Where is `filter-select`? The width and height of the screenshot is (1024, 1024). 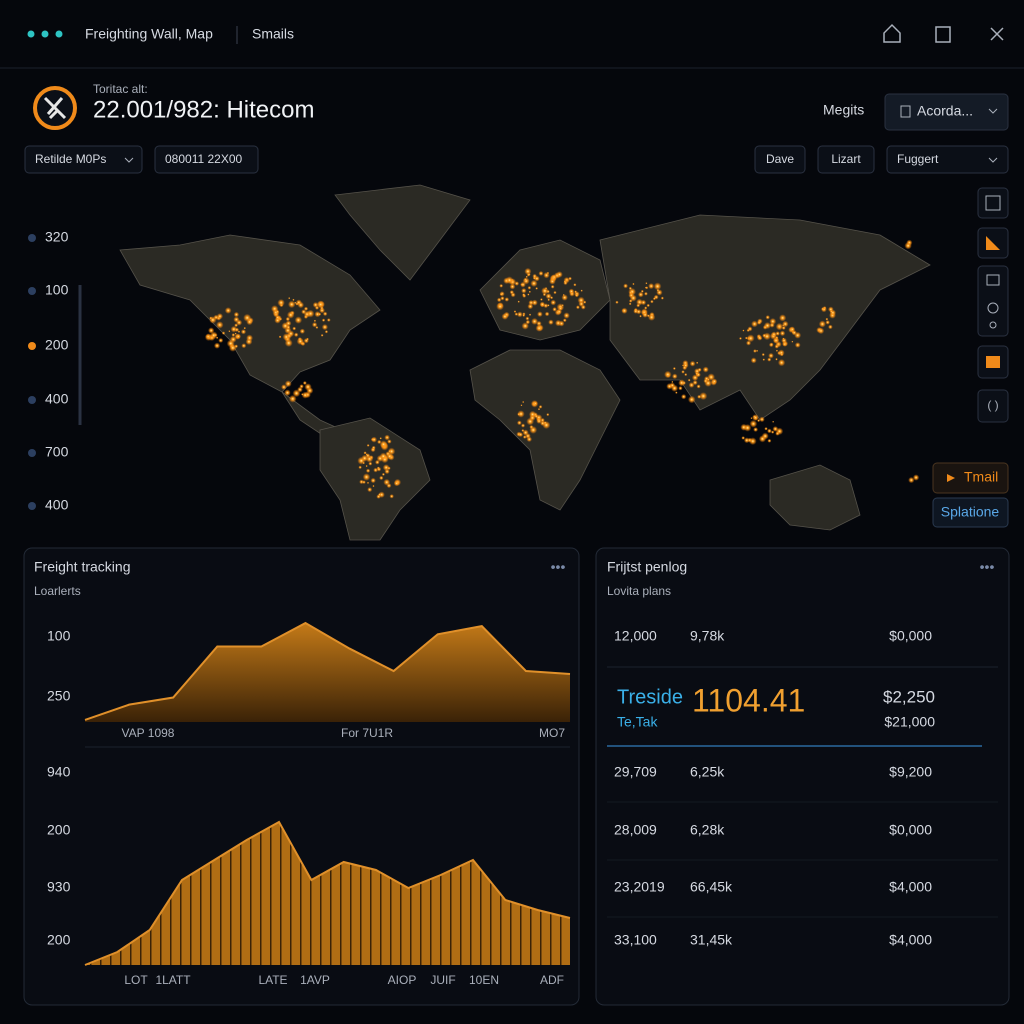
filter-select is located at coordinates (83, 159).